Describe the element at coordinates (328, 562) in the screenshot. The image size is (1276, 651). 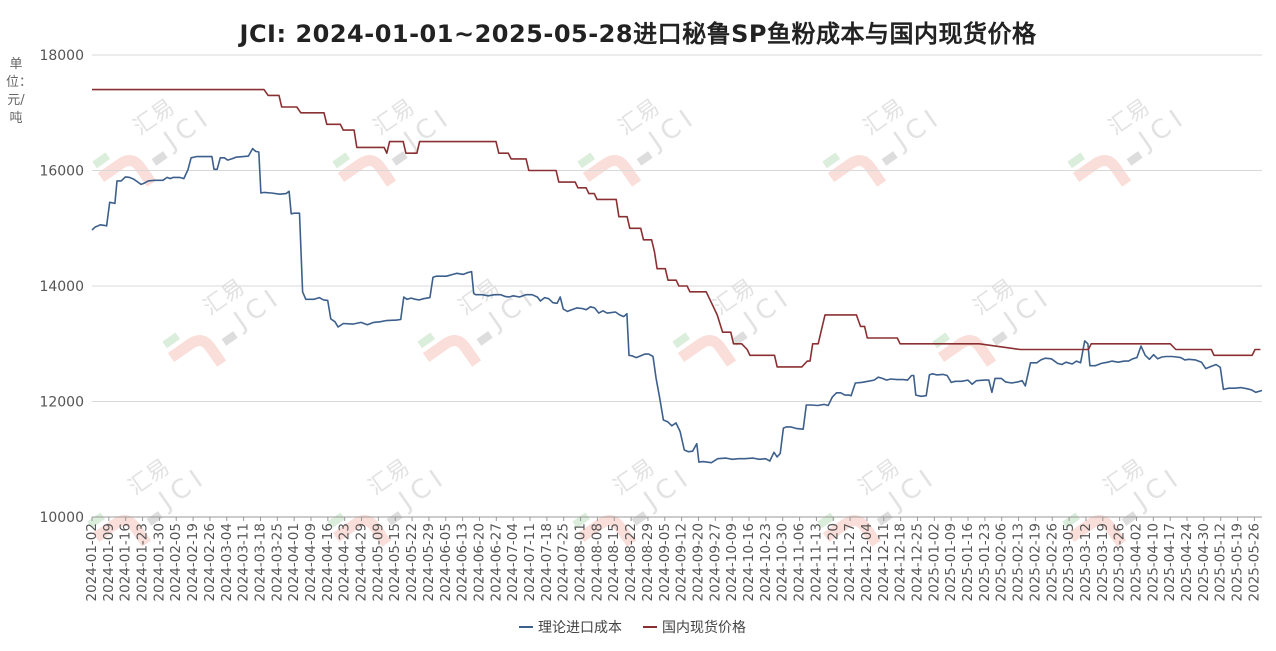
I see `x-tick-label: 2024-04-16` at that location.